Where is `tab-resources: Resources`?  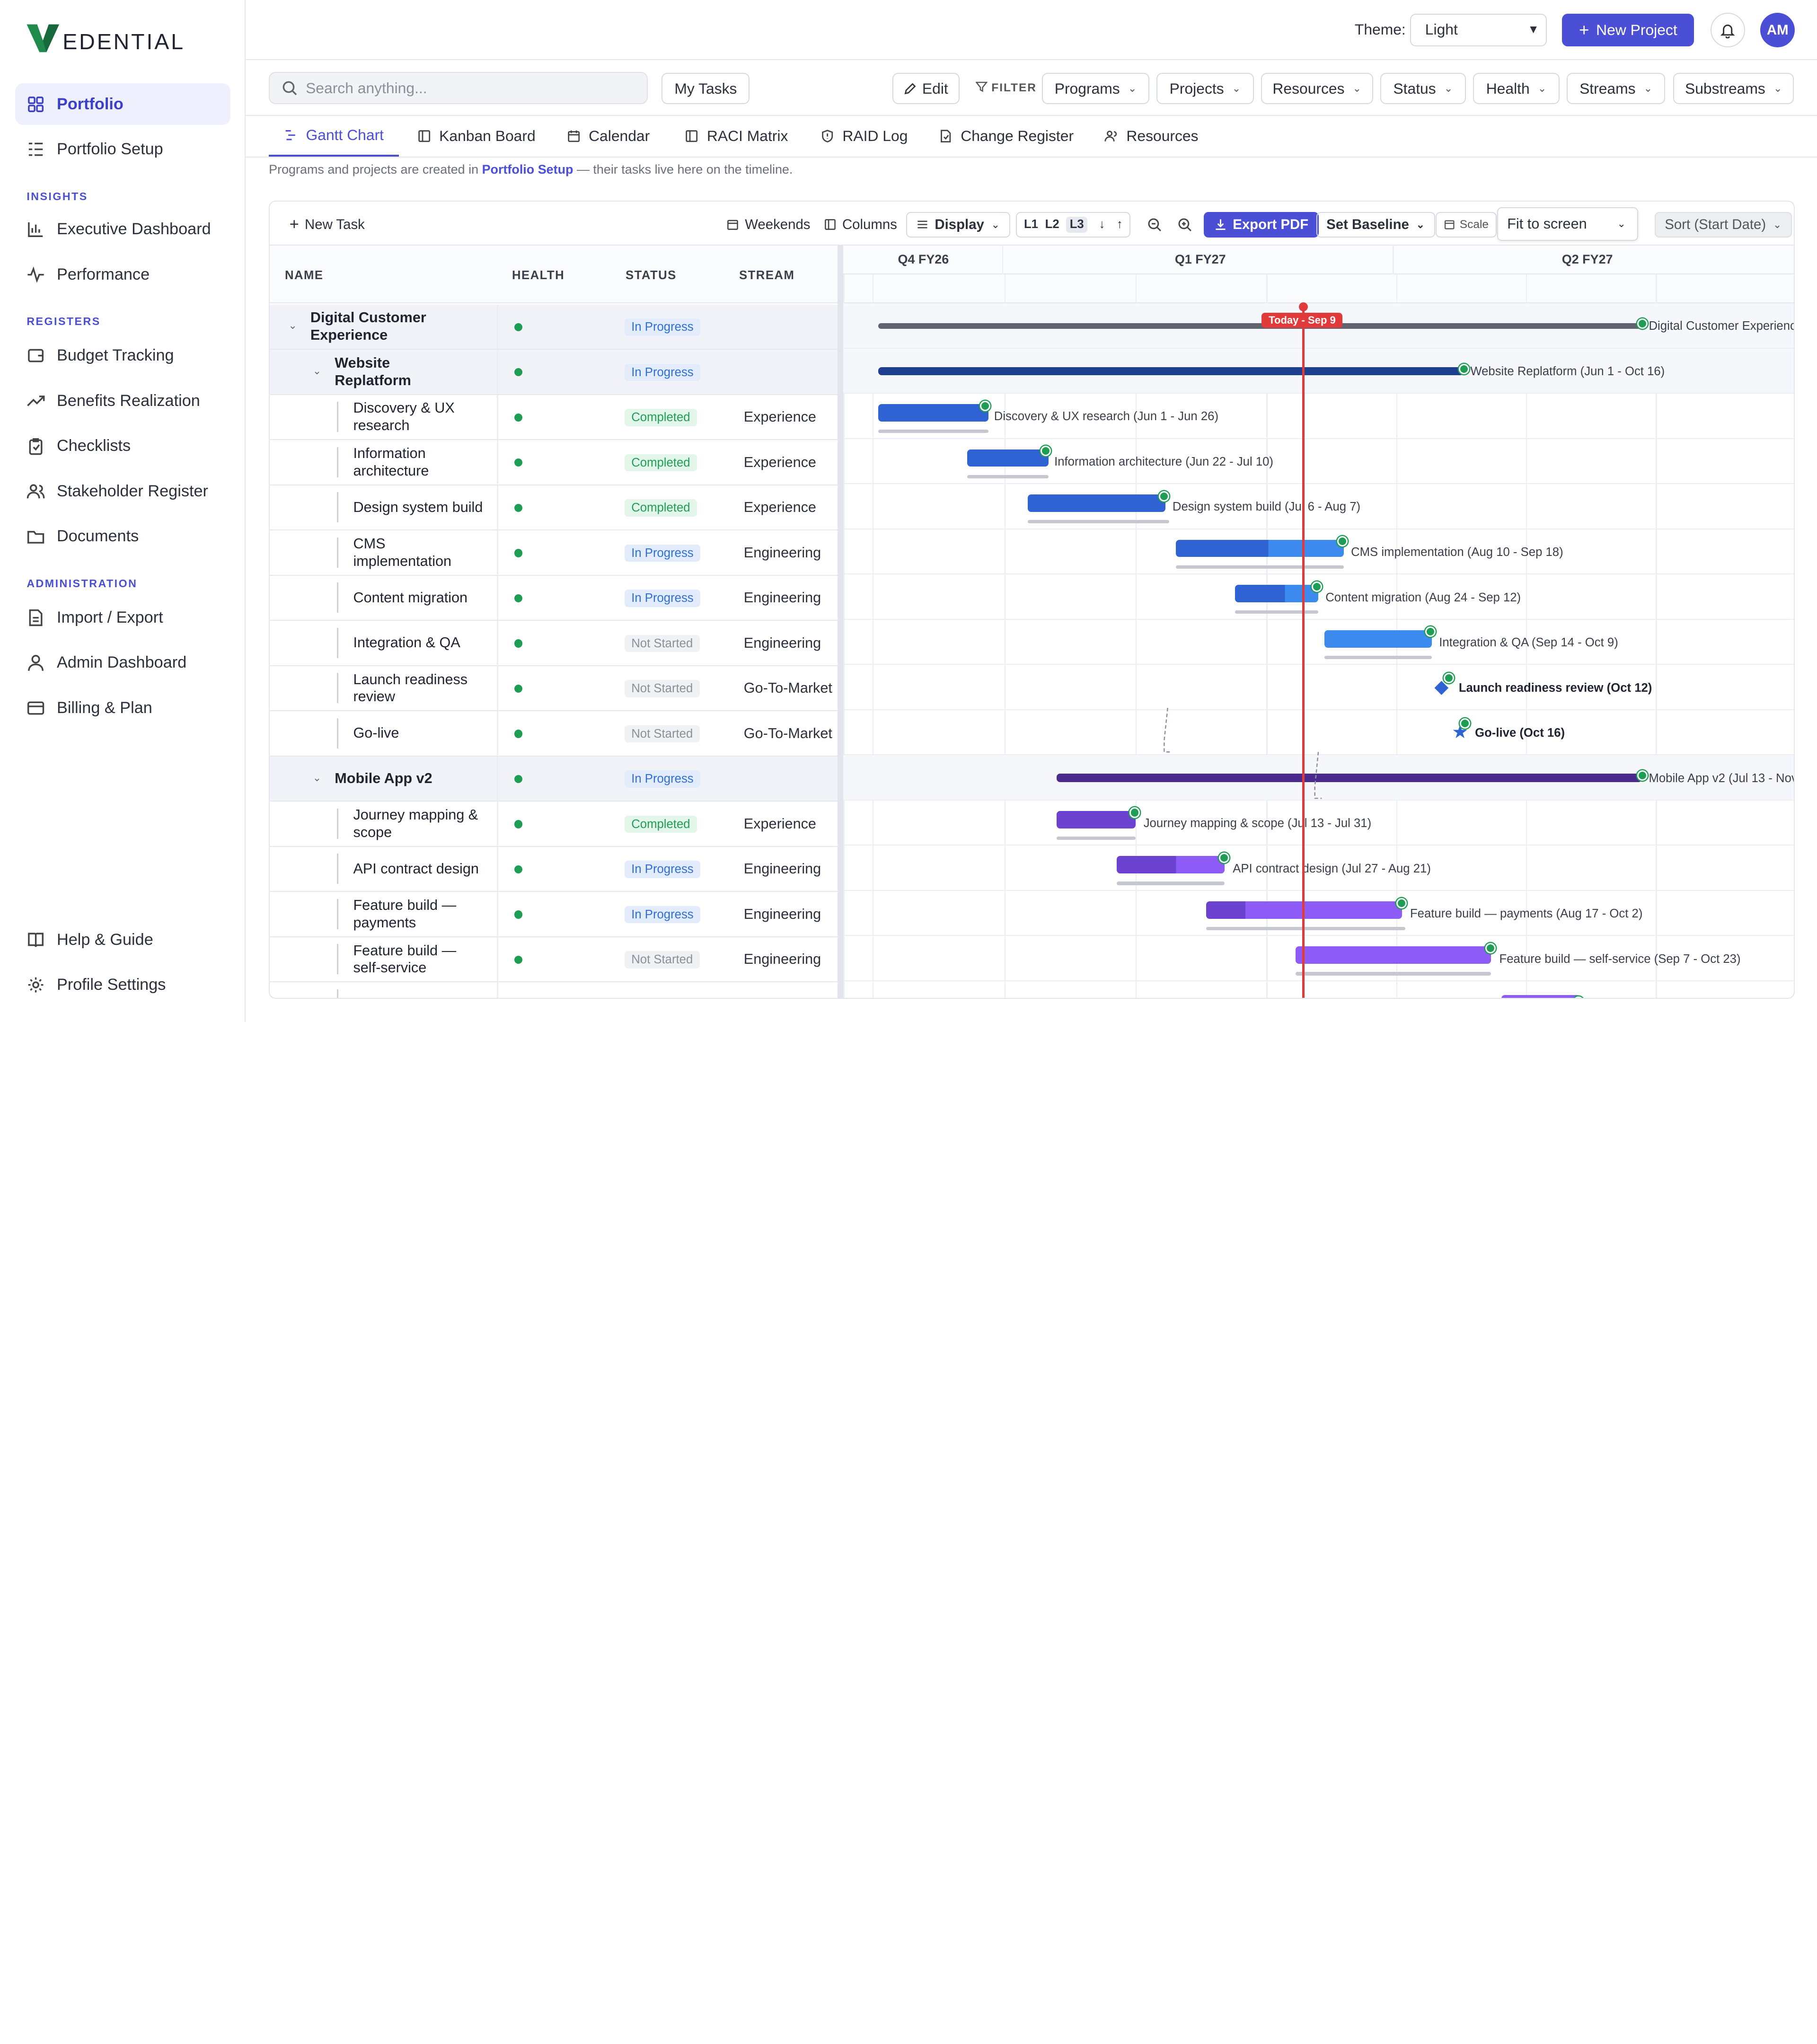 tab-resources: Resources is located at coordinates (1151, 136).